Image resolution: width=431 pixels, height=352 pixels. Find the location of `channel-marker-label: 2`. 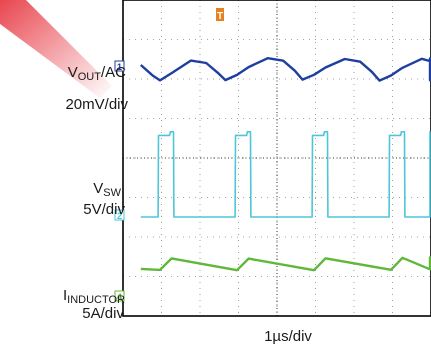

channel-marker-label: 2 is located at coordinates (119, 216).